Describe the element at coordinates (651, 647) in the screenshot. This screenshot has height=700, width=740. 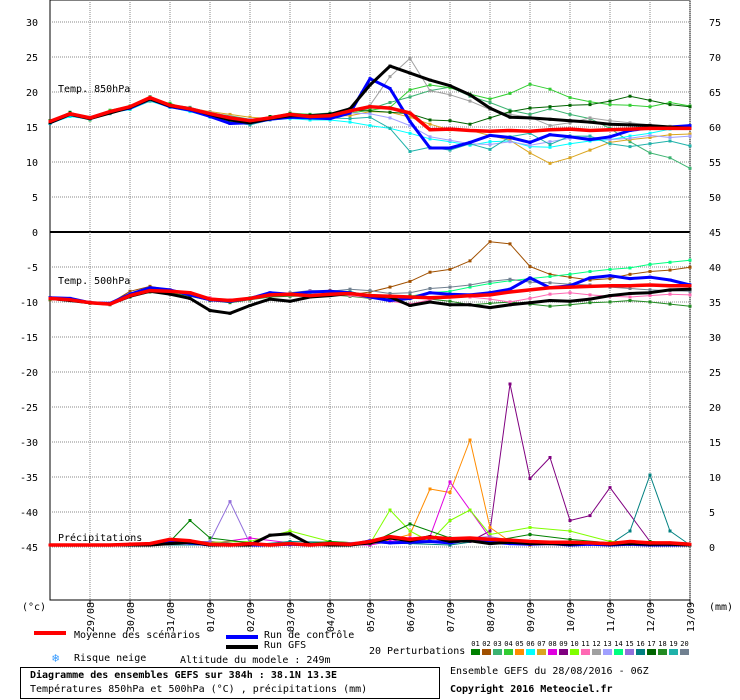
I see `perturbation-legend-item: 17` at that location.